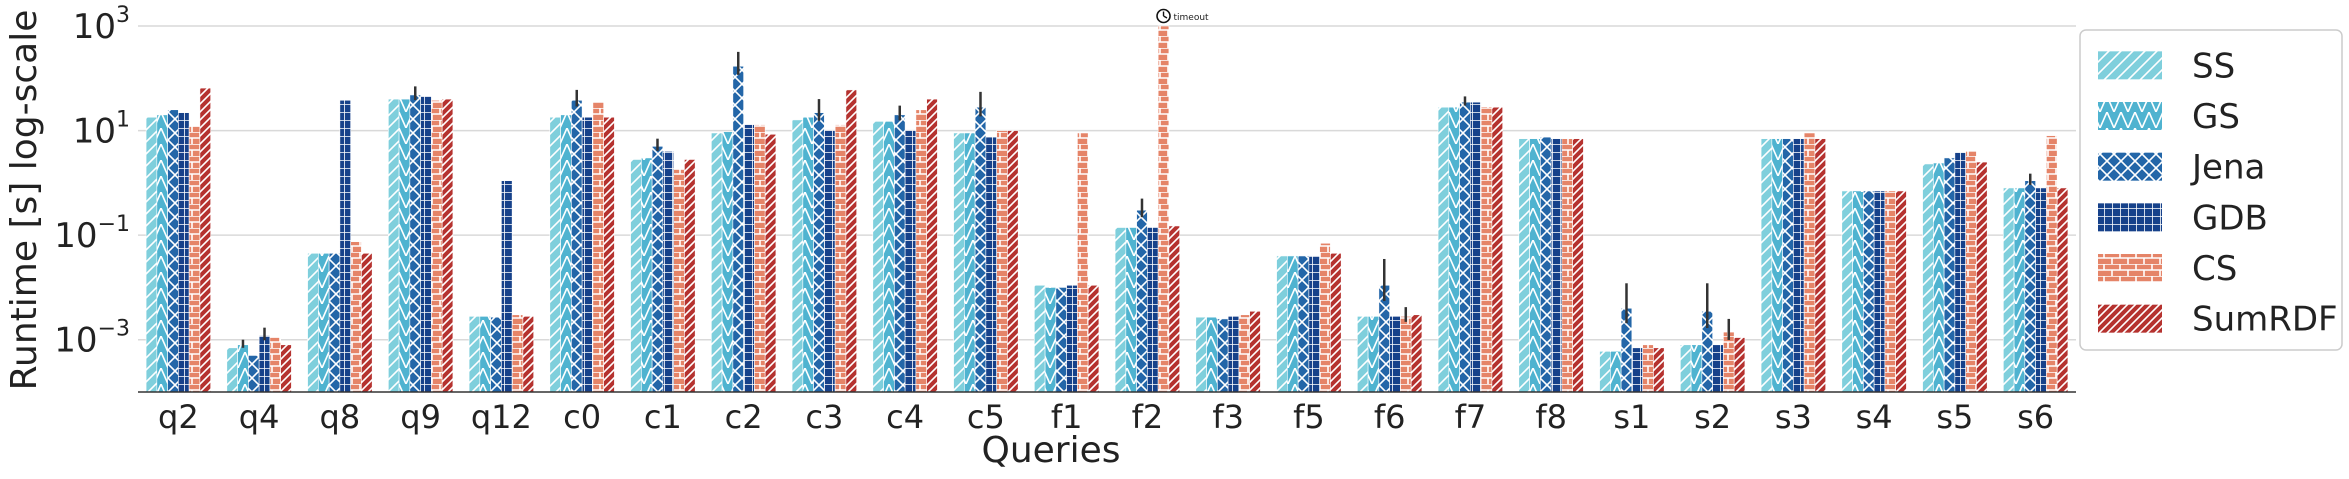 The width and height of the screenshot is (2349, 479). What do you see at coordinates (1766, 265) in the screenshot?
I see `bar-ss-s3` at bounding box center [1766, 265].